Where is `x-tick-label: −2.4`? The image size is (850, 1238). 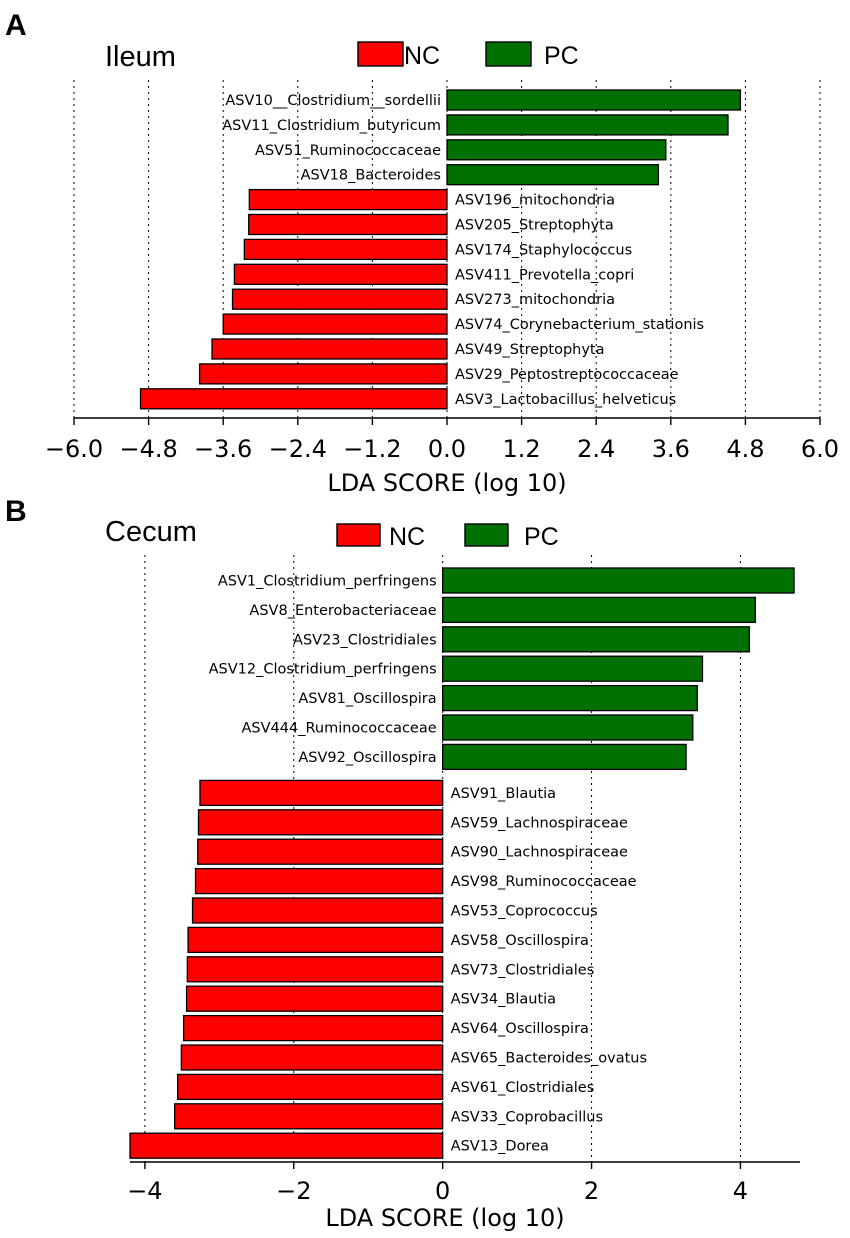
x-tick-label: −2.4 is located at coordinates (298, 449).